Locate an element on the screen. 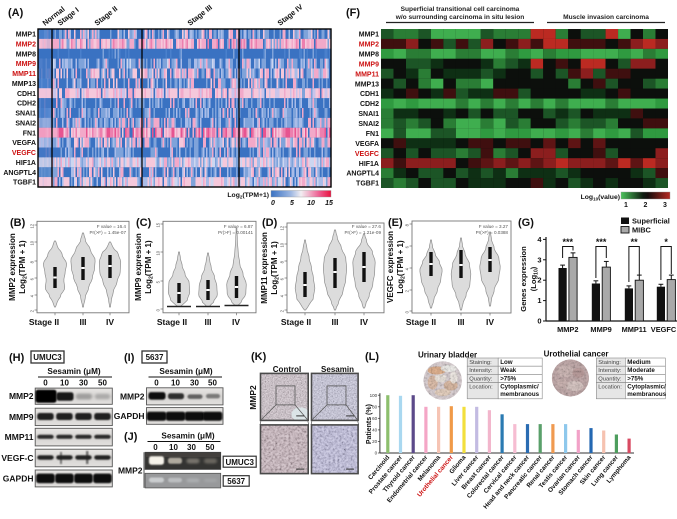 This screenshot has width=677, height=519. svg-text: 5 is located at coordinates (158, 281).